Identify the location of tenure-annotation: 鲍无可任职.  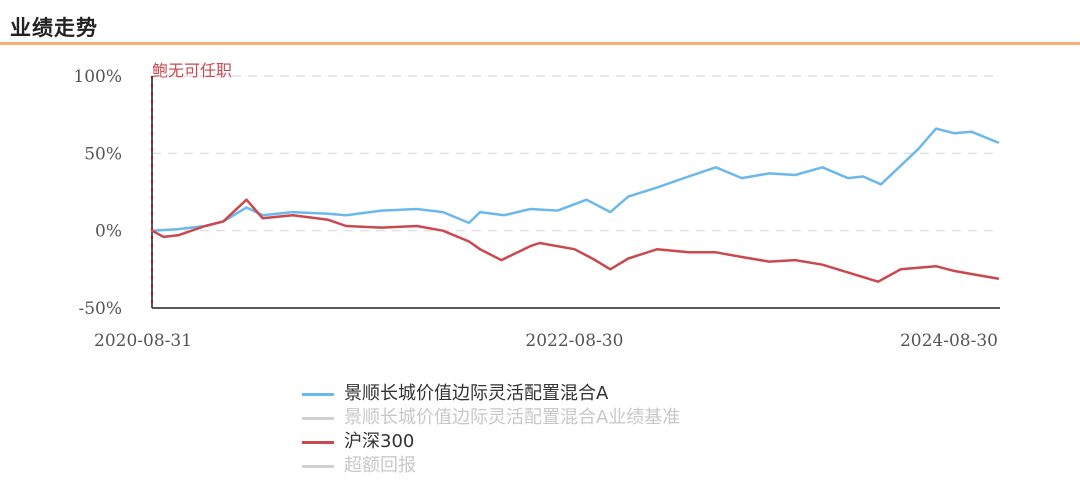
(192, 70).